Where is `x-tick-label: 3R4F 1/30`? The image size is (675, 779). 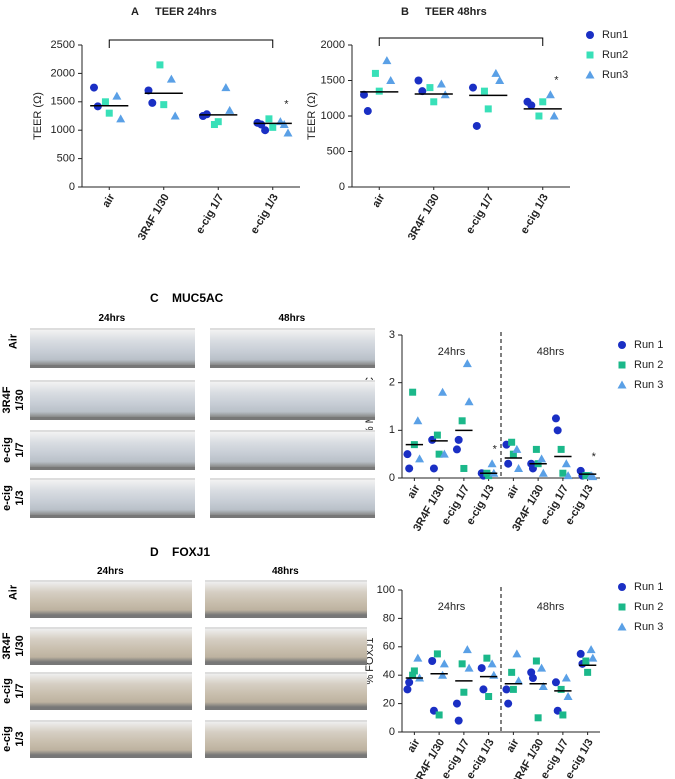
x-tick-label: 3R4F 1/30 is located at coordinates (154, 217).